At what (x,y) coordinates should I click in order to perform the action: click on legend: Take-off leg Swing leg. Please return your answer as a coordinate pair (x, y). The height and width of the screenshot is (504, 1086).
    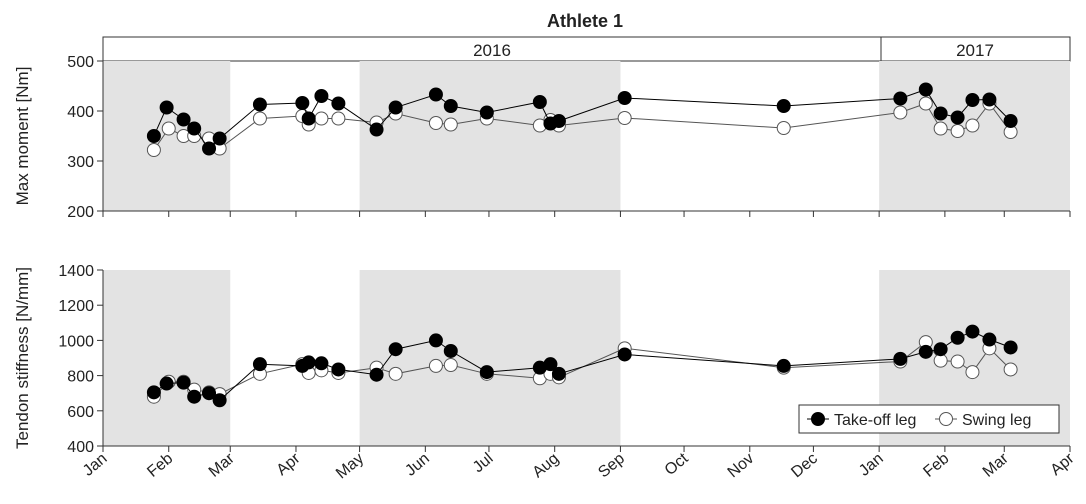
    Looking at the image, I should click on (929, 419).